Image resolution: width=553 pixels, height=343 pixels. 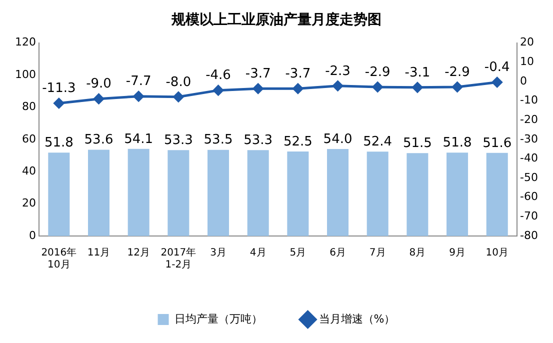 I want to click on data-label: 54.0, so click(x=337, y=139).